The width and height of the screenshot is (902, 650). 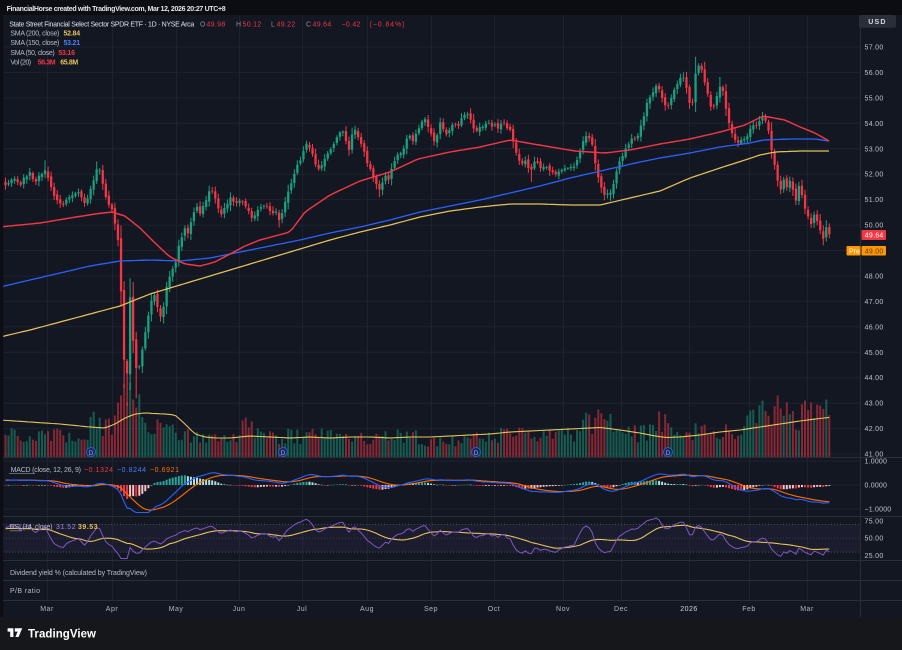 What do you see at coordinates (874, 251) in the screenshot?
I see `svg-text: 49.00` at bounding box center [874, 251].